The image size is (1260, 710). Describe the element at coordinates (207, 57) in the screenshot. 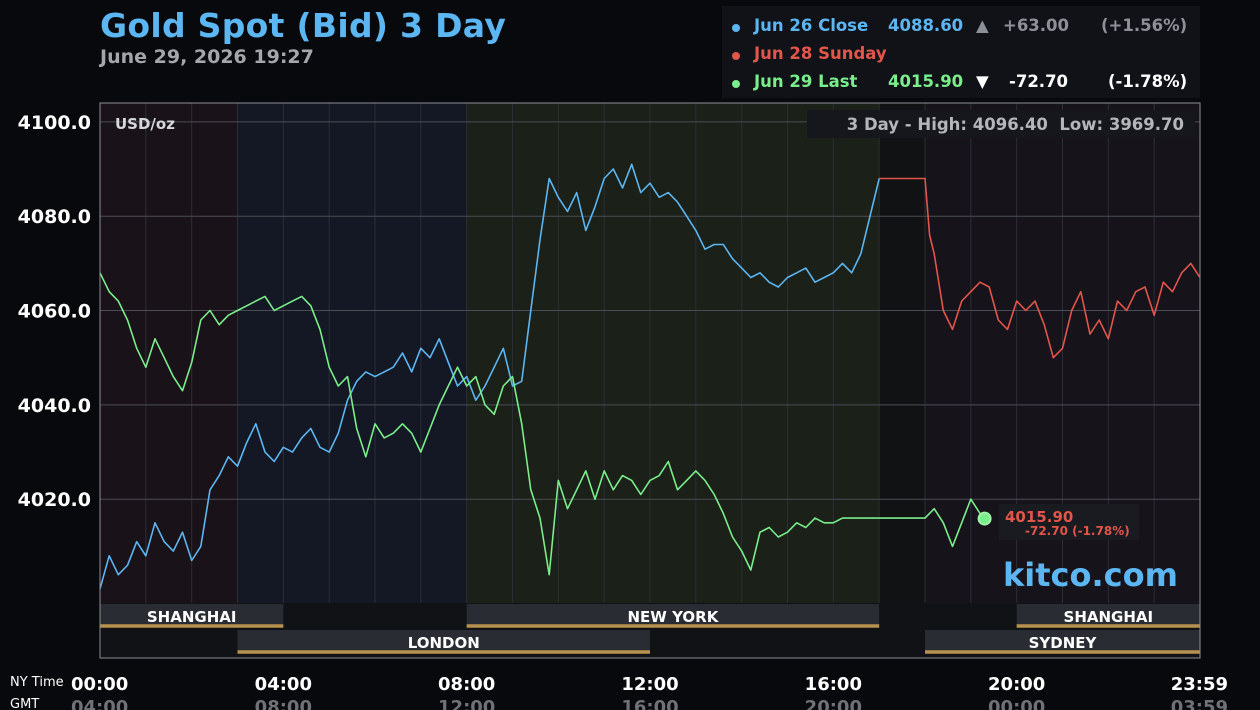

I see `page-subtitle: June 29, 2026 19:27` at that location.